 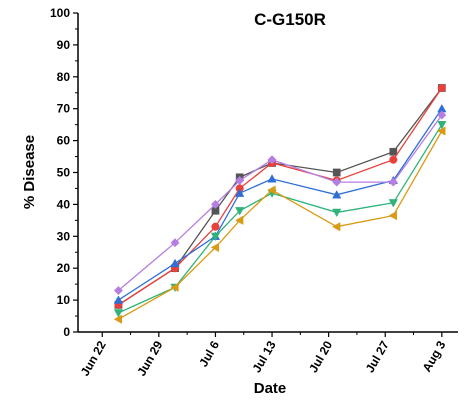 What do you see at coordinates (209, 353) in the screenshot?
I see `x-tick-label: Jul 6` at bounding box center [209, 353].